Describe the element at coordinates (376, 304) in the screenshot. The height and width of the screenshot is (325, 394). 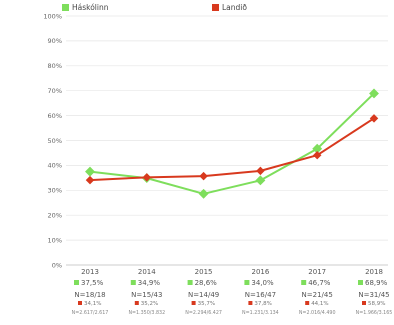
I see `series-2-value-label: 58,9%` at that location.